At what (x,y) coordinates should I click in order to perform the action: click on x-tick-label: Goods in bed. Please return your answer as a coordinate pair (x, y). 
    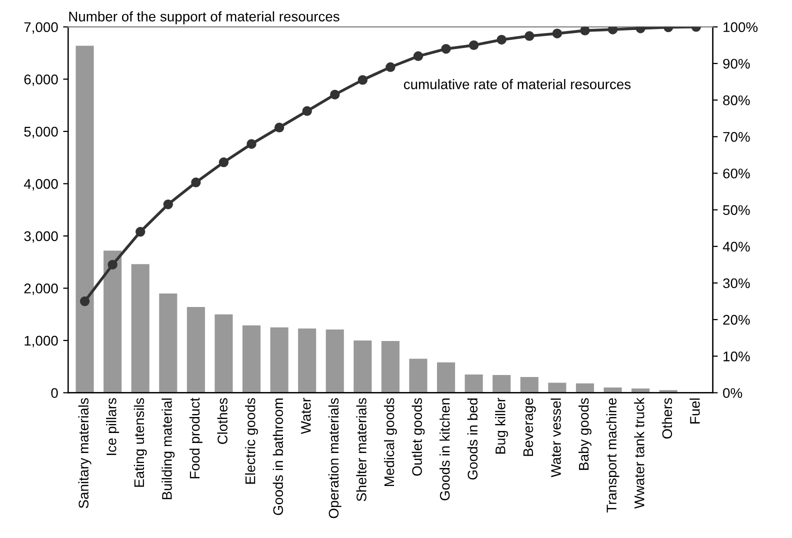
    Looking at the image, I should click on (472, 439).